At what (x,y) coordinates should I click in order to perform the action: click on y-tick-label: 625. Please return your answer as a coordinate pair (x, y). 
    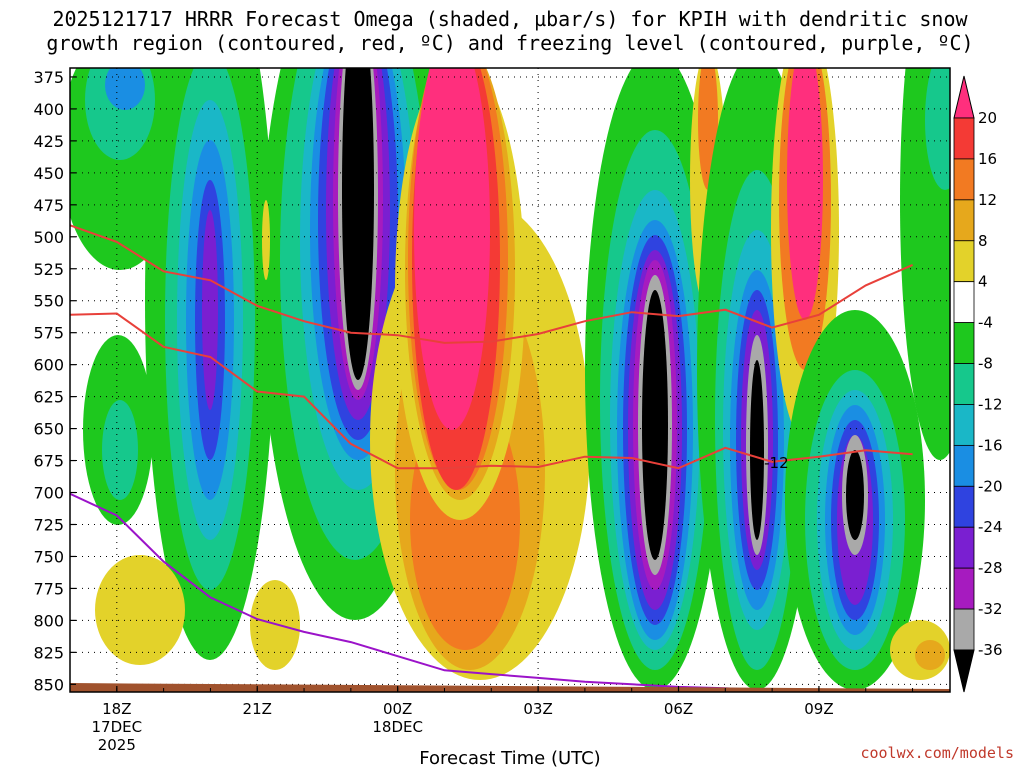
    Looking at the image, I should click on (48, 397).